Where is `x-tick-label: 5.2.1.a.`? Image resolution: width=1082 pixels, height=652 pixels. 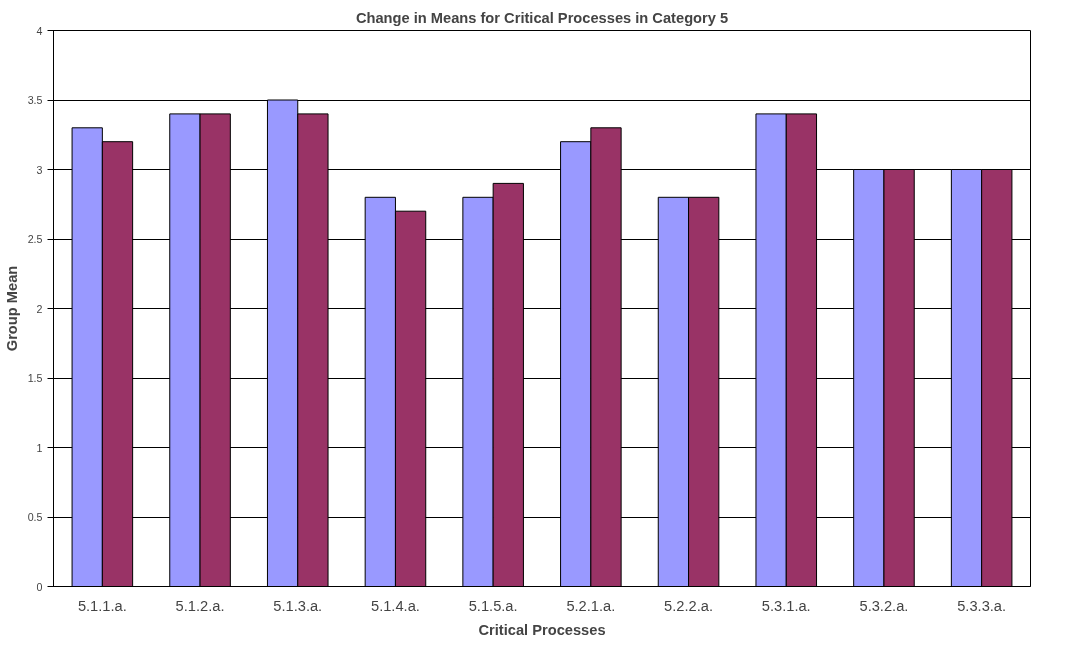 x-tick-label: 5.2.1.a. is located at coordinates (591, 605).